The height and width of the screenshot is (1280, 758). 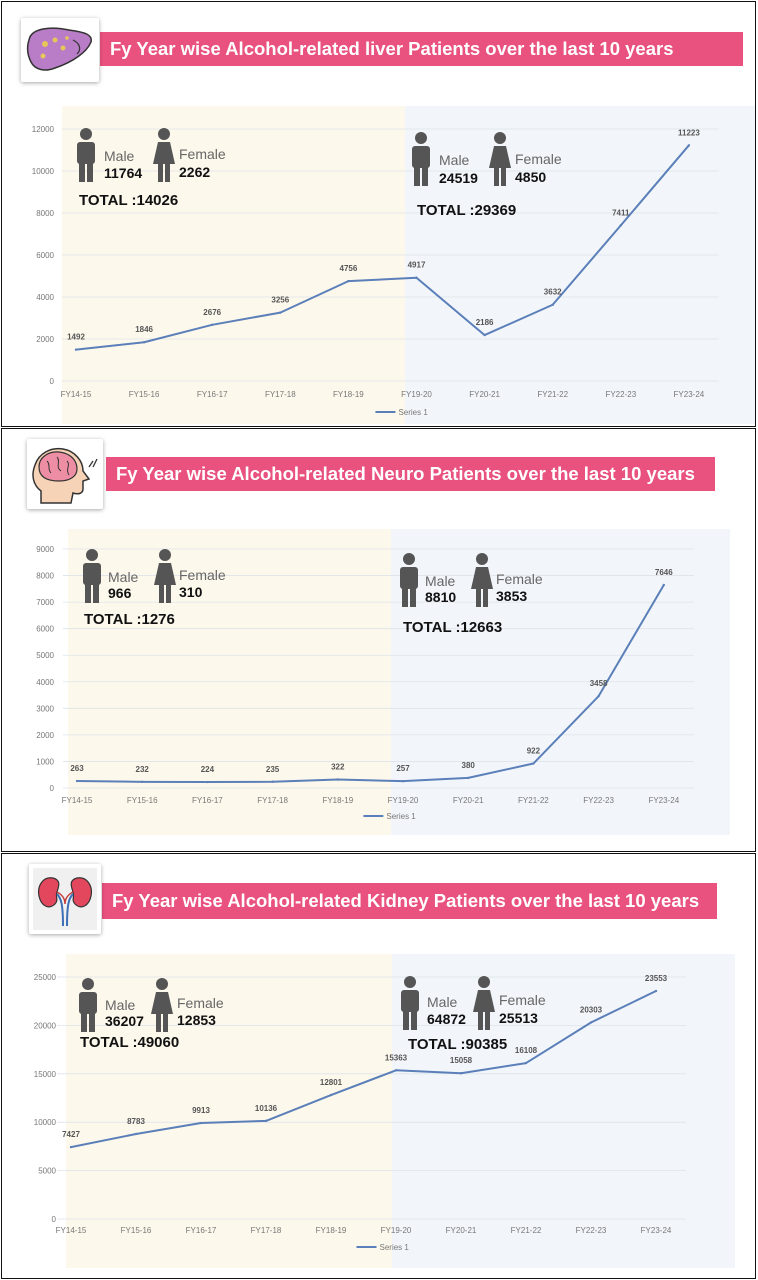 What do you see at coordinates (280, 300) in the screenshot?
I see `data-label: 3256` at bounding box center [280, 300].